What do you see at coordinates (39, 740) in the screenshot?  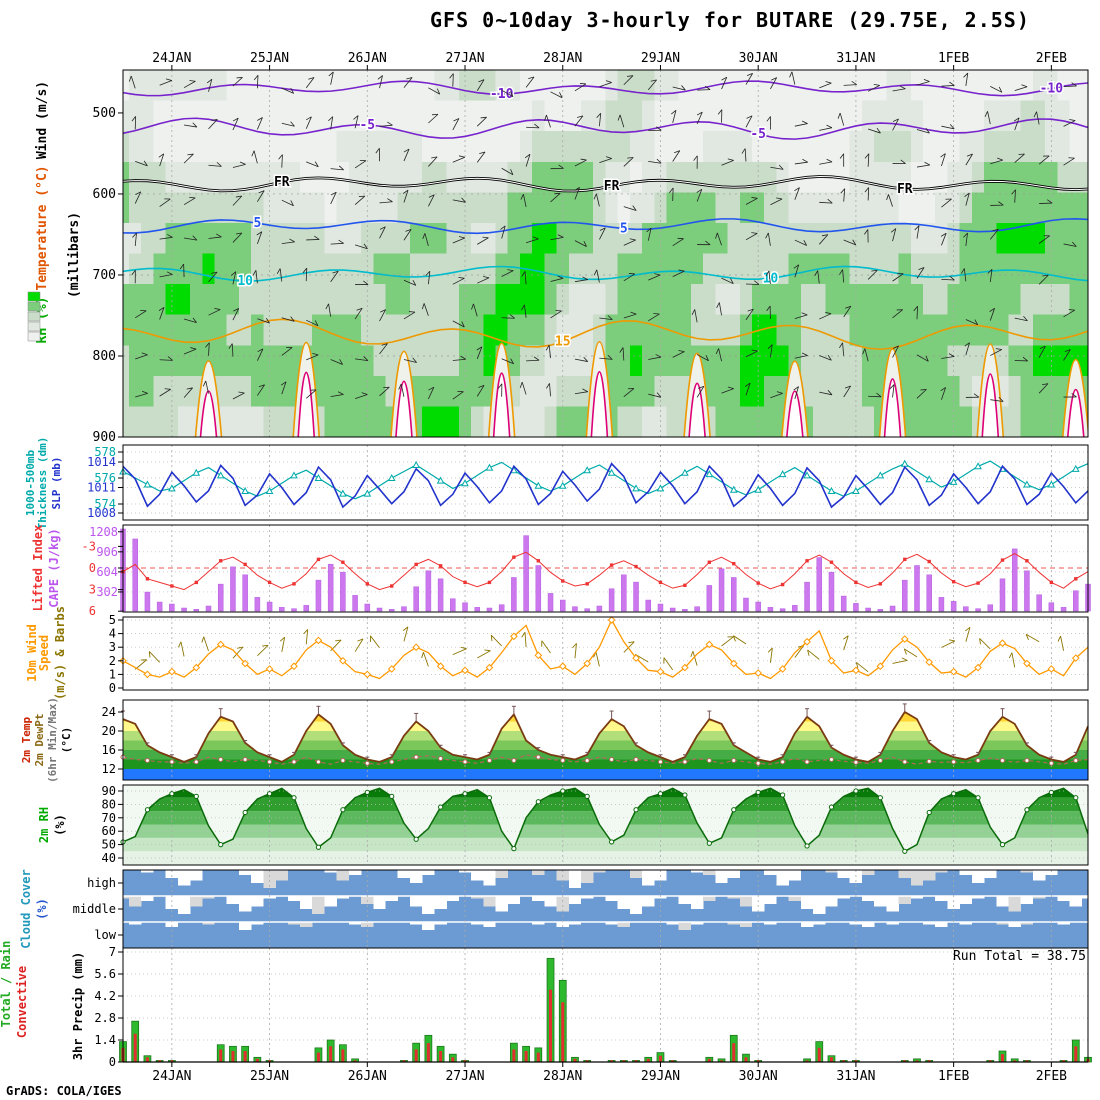 I see `axis-title: 2m DewPt` at bounding box center [39, 740].